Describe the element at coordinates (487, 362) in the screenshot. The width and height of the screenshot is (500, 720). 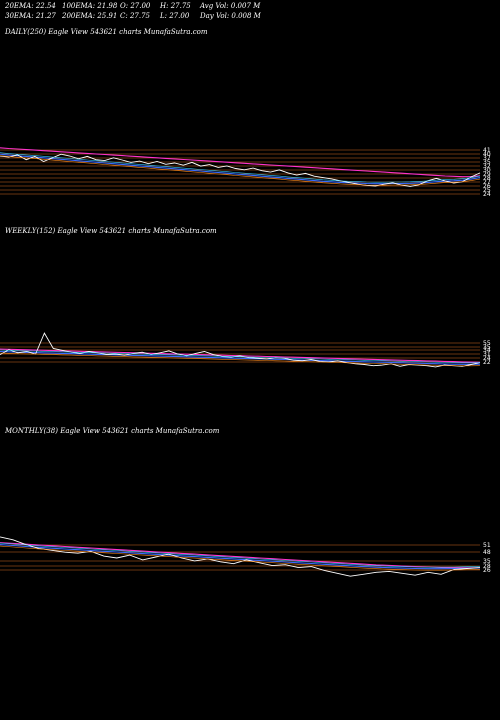
I see `level-label: 22` at that location.